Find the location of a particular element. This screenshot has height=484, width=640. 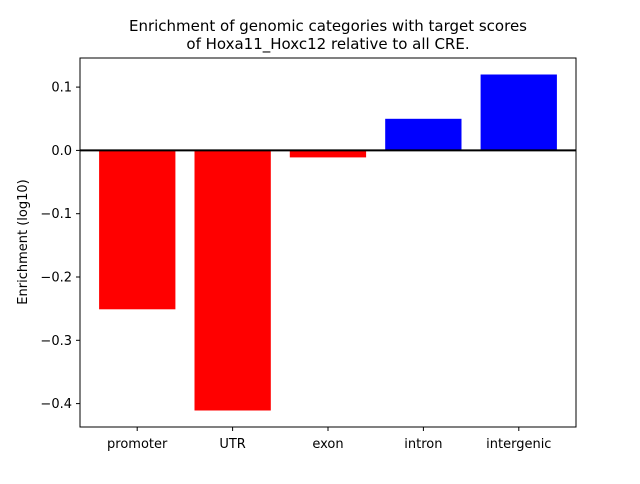

y-tick-label-5: −0.4 is located at coordinates (56, 404).